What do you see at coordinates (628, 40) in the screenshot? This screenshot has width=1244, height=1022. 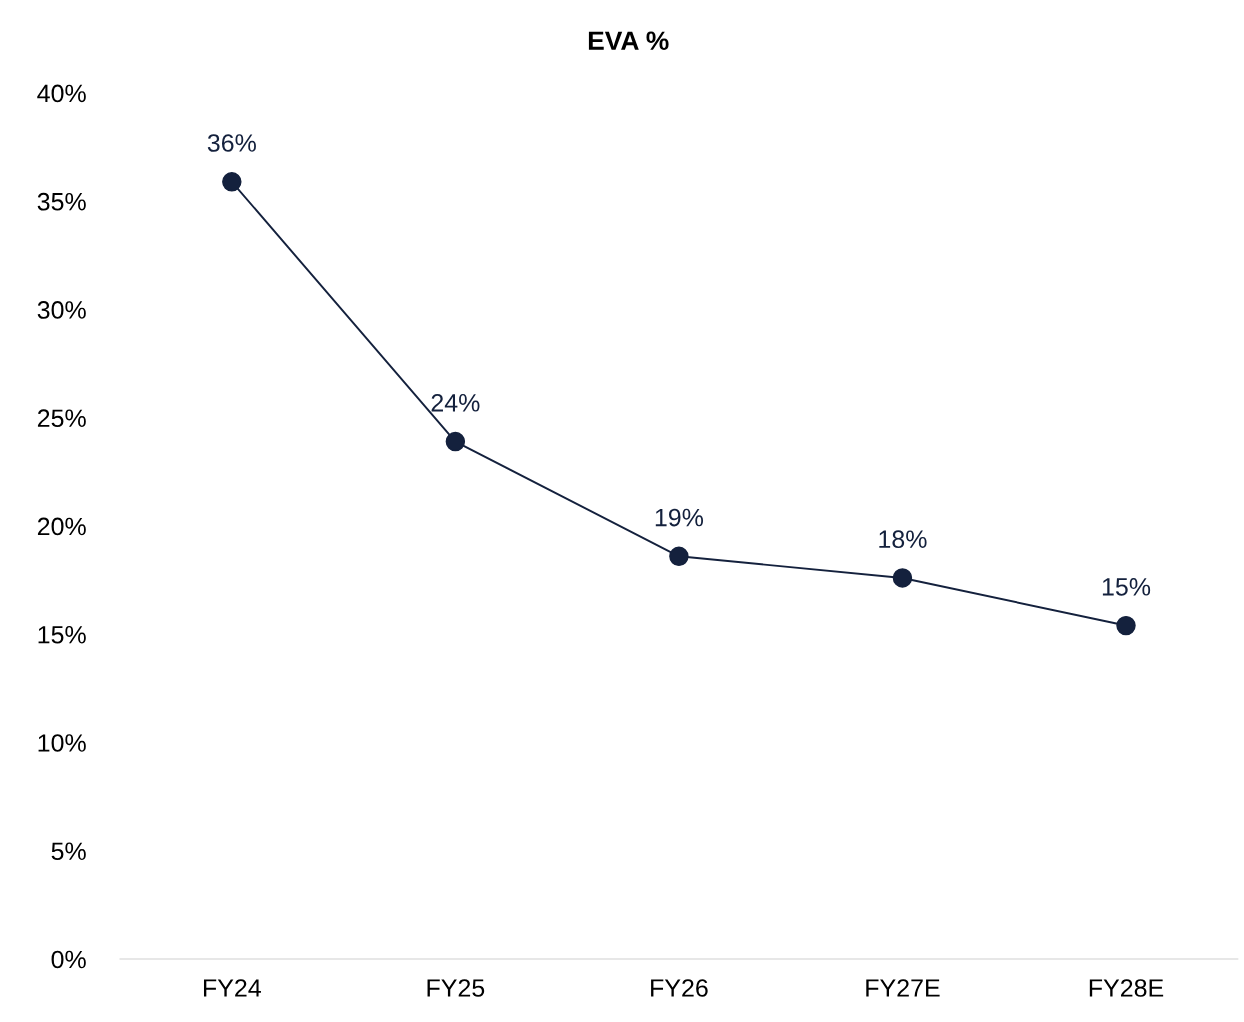 I see `chart-title: EVA %` at bounding box center [628, 40].